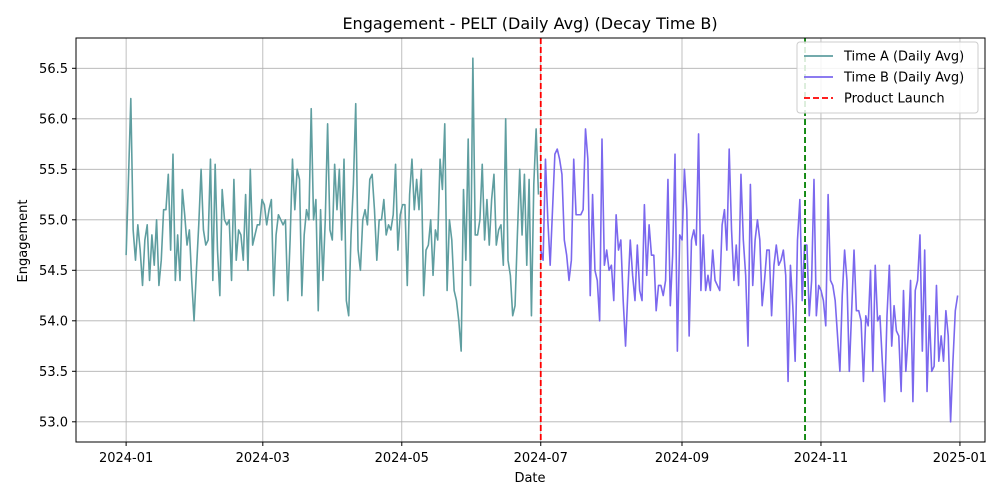  Describe the element at coordinates (402, 458) in the screenshot. I see `x-tick-label: 2024-05` at that location.